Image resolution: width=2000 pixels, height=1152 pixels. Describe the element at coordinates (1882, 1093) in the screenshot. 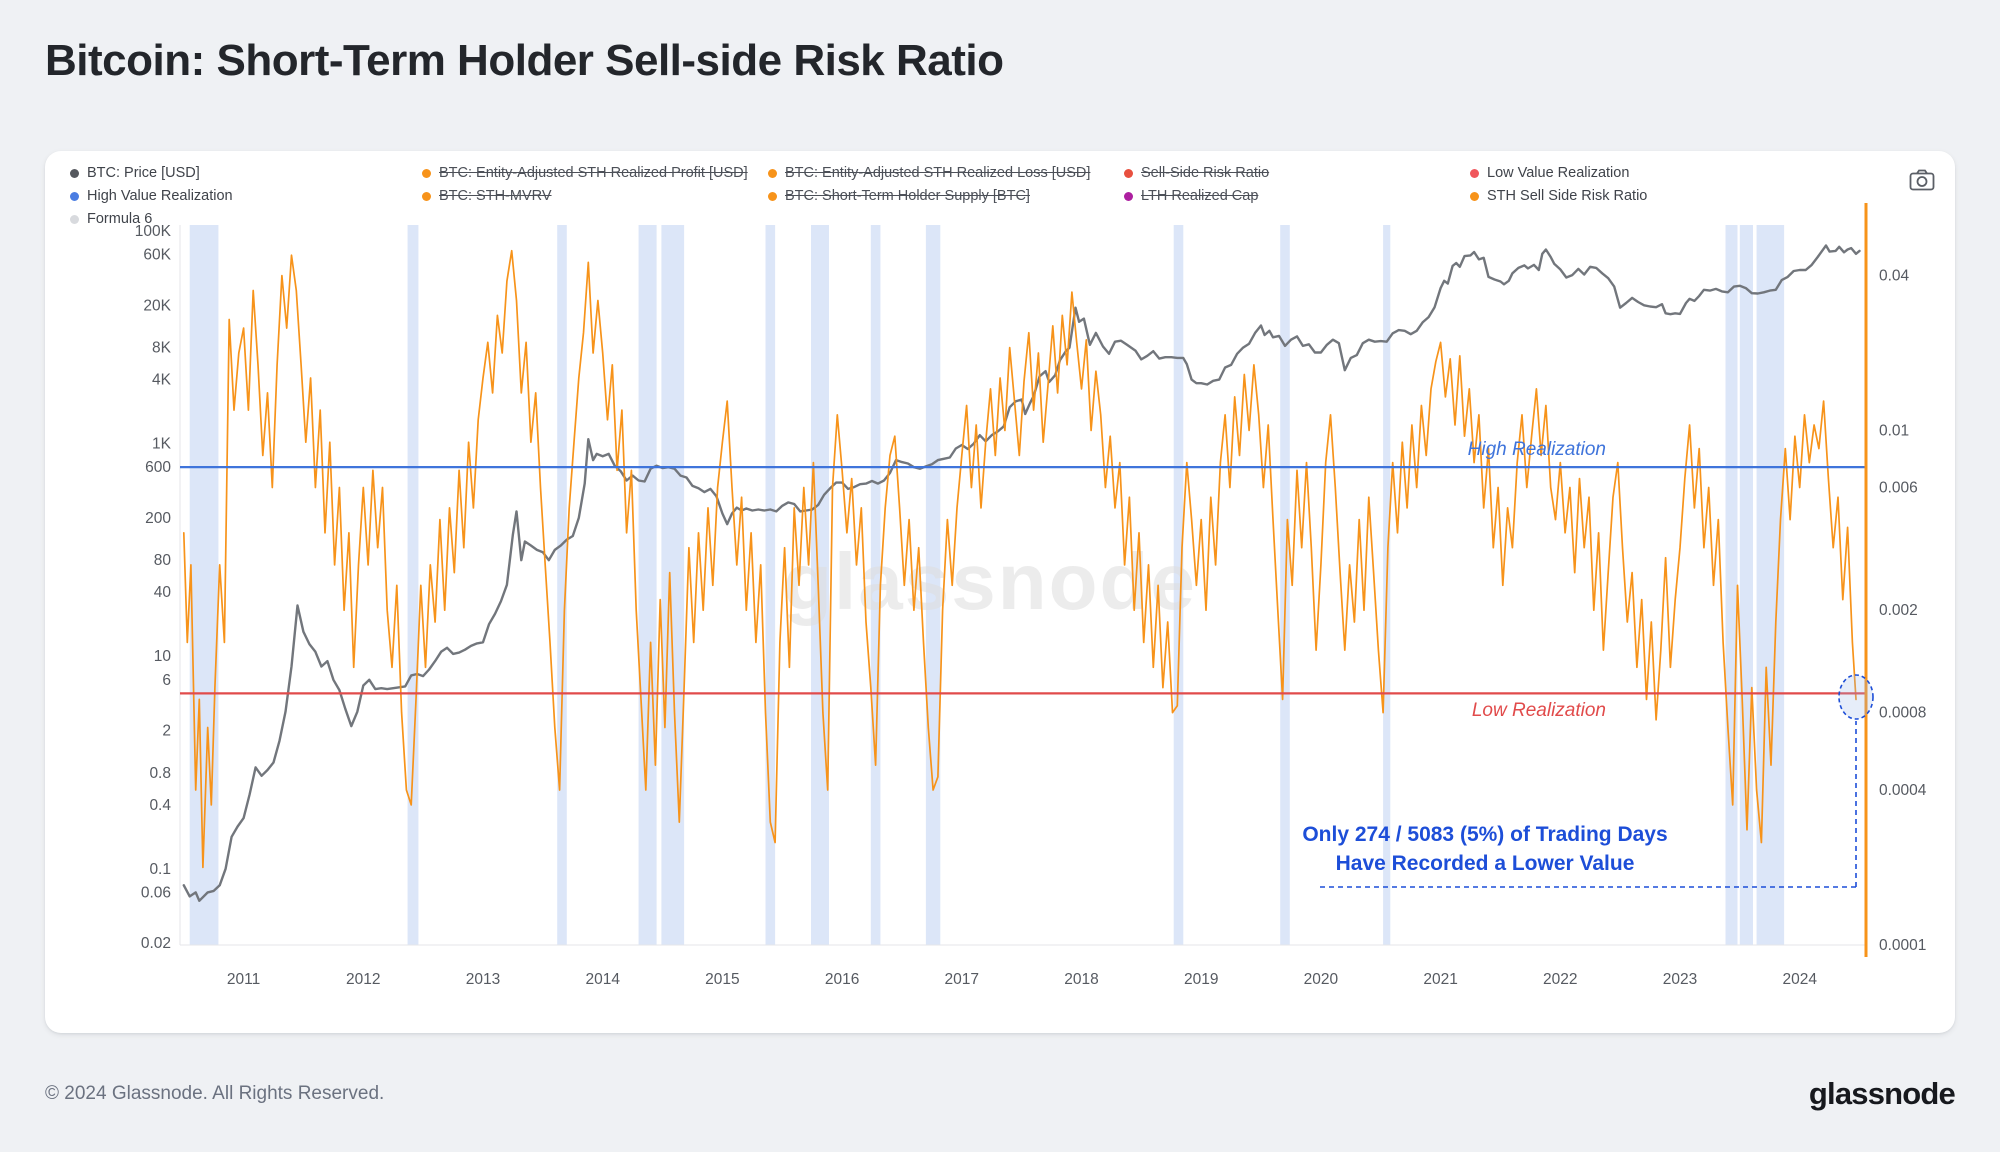

I see `glassnode-logo: glassnode` at that location.